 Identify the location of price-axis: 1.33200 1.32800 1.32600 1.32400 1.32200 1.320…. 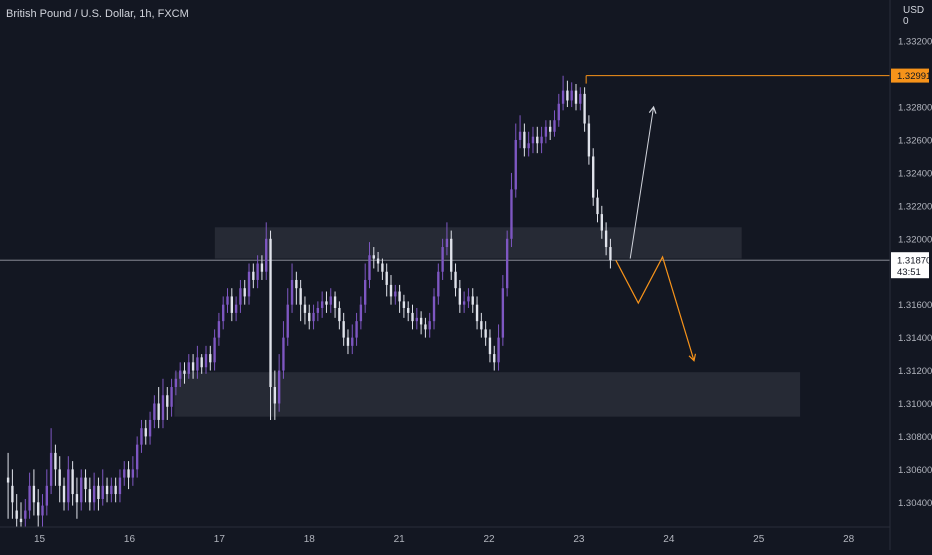
(915, 273).